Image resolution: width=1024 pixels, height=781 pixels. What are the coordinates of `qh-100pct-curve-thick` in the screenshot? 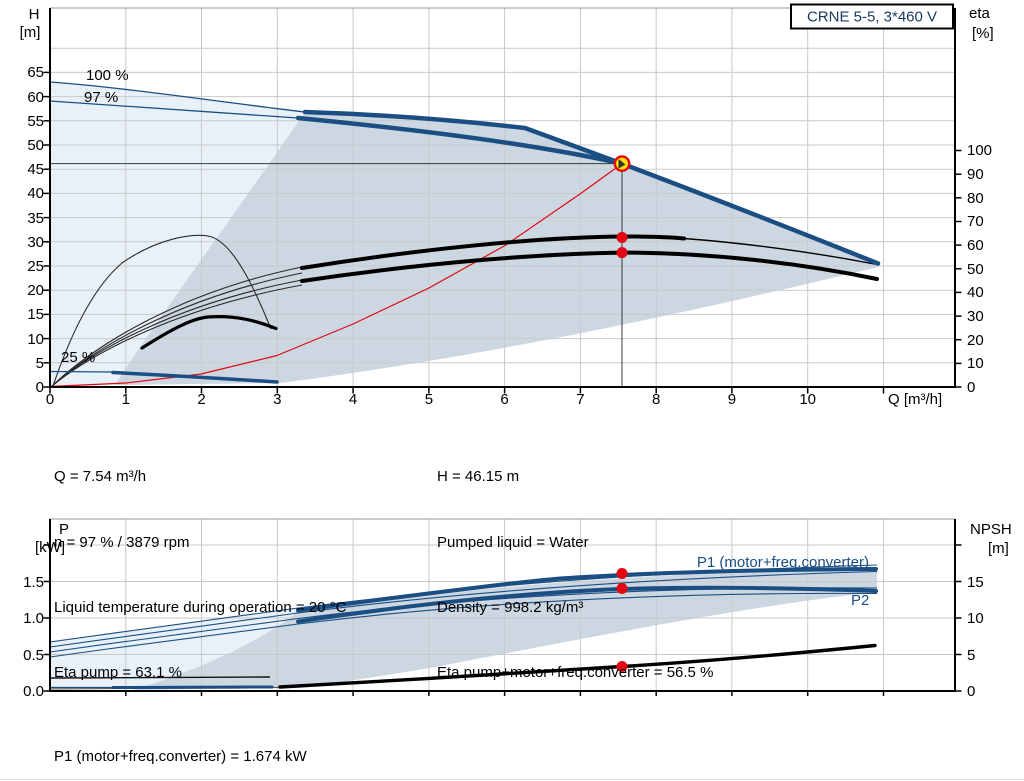 It's located at (463, 137).